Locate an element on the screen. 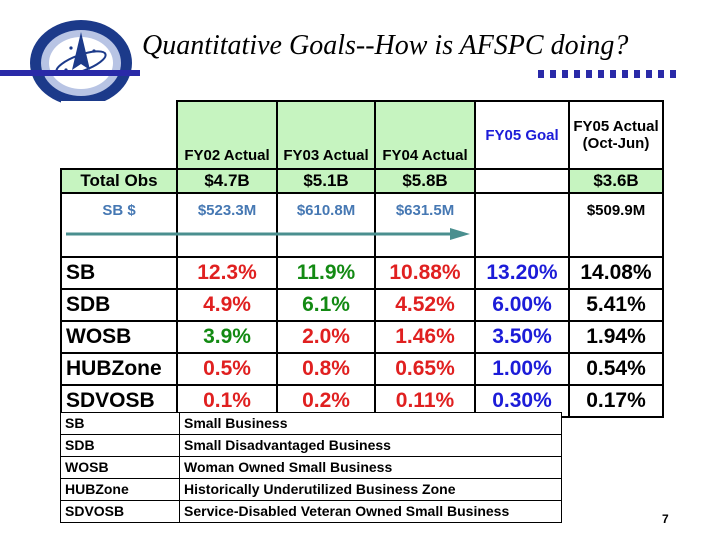 This screenshot has width=720, height=540. table-cell: 11.9% is located at coordinates (326, 273).